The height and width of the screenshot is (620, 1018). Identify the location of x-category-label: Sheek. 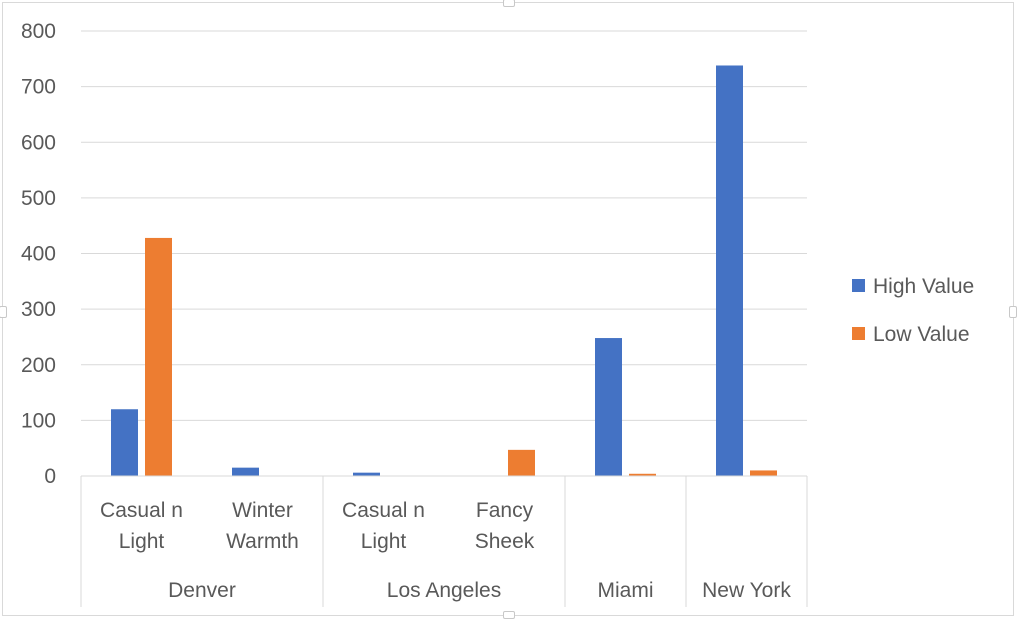
(505, 541).